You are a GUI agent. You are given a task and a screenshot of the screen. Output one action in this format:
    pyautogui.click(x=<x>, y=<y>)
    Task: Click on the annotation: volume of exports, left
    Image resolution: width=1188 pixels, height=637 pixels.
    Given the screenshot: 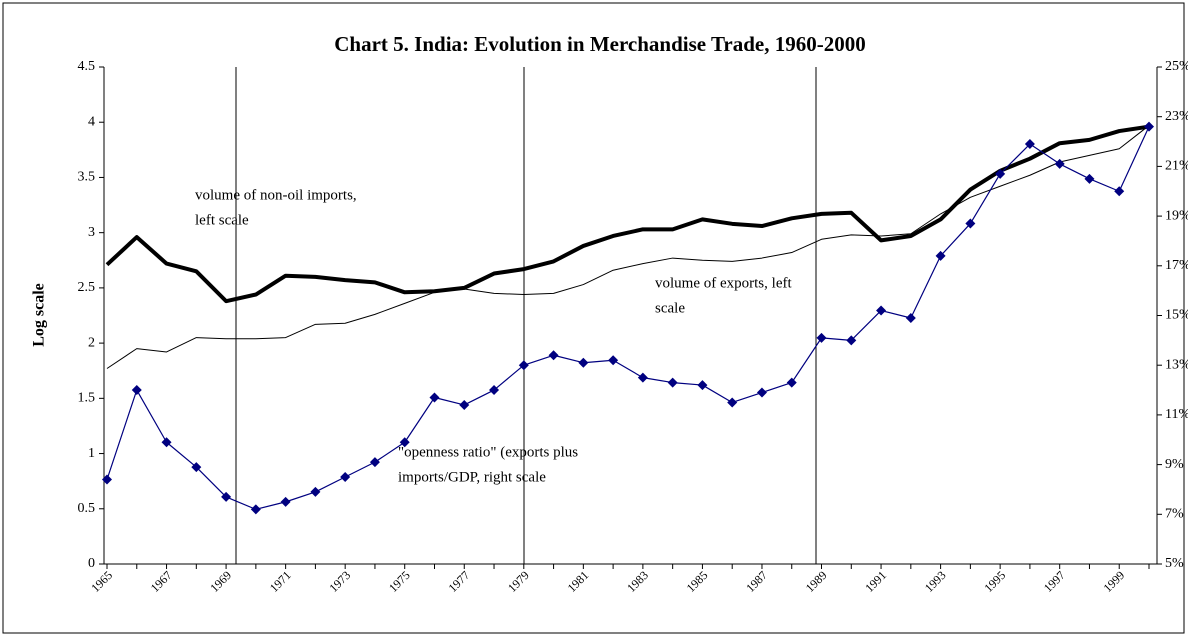 What is the action you would take?
    pyautogui.click(x=723, y=283)
    